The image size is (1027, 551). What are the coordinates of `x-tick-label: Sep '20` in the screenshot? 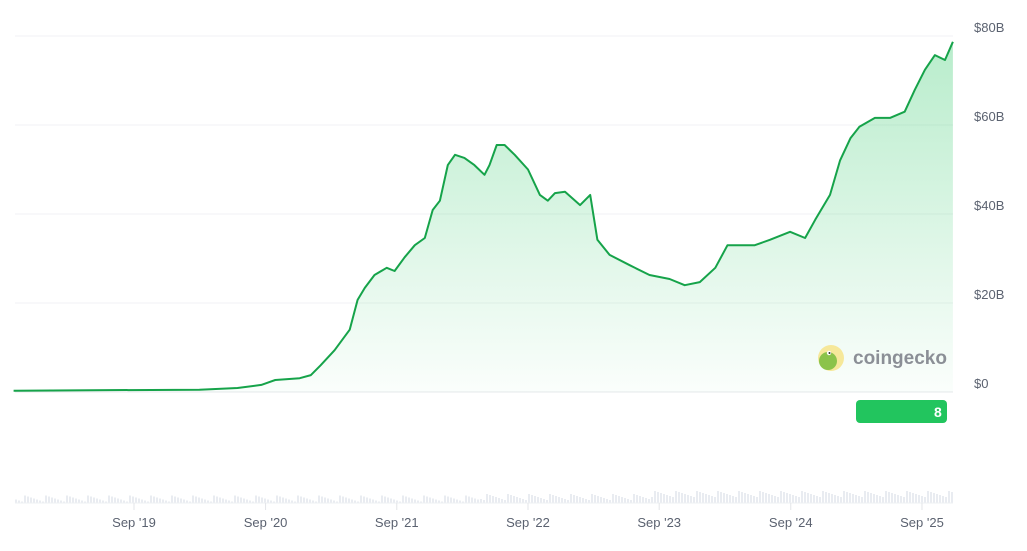 It's located at (266, 522).